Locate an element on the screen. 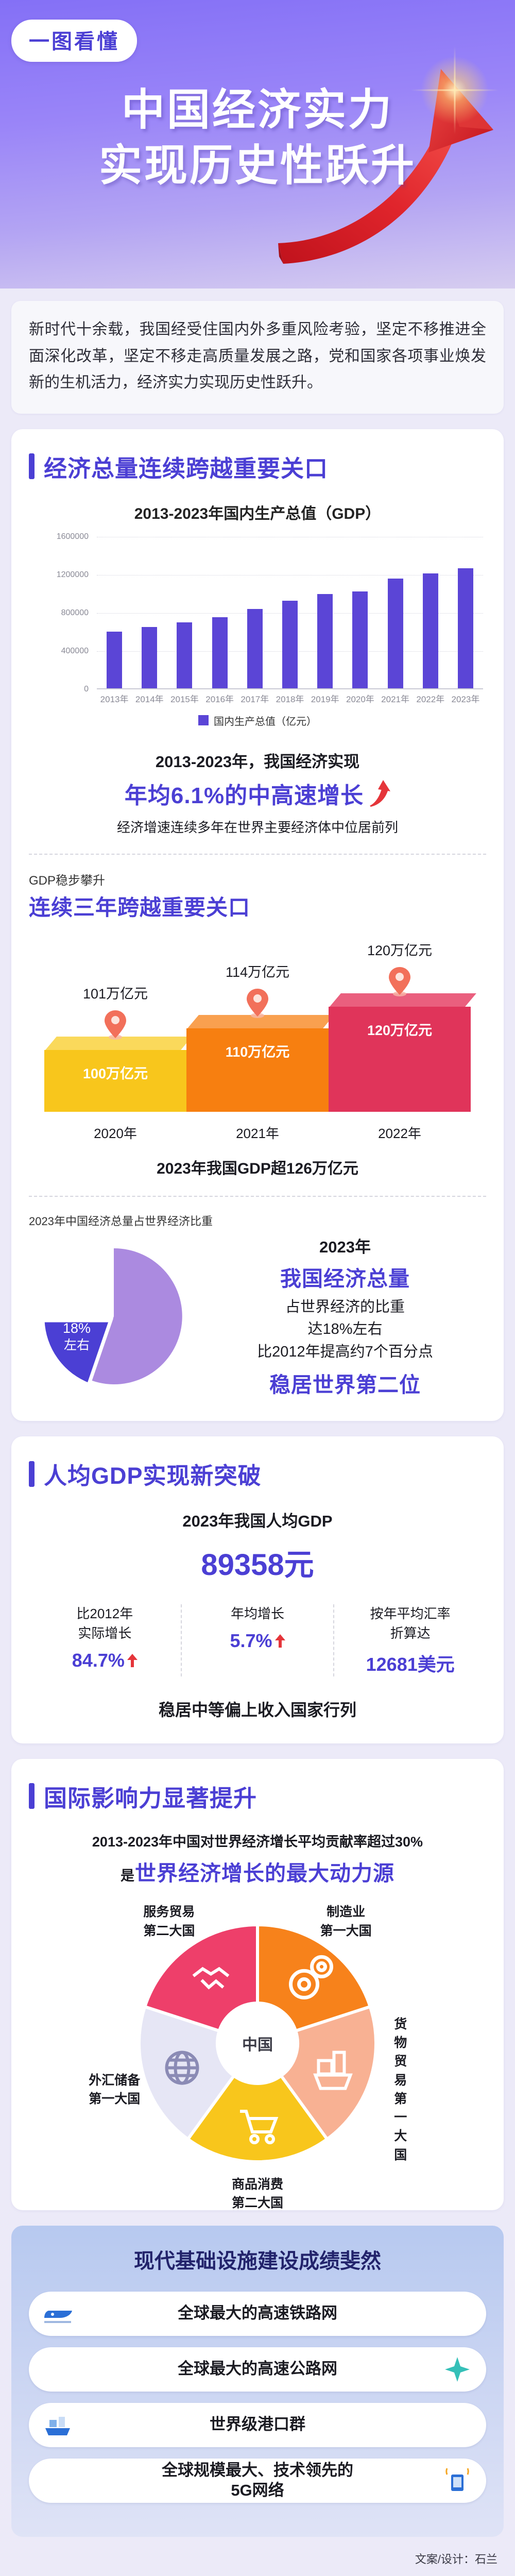  divider is located at coordinates (257, 854).